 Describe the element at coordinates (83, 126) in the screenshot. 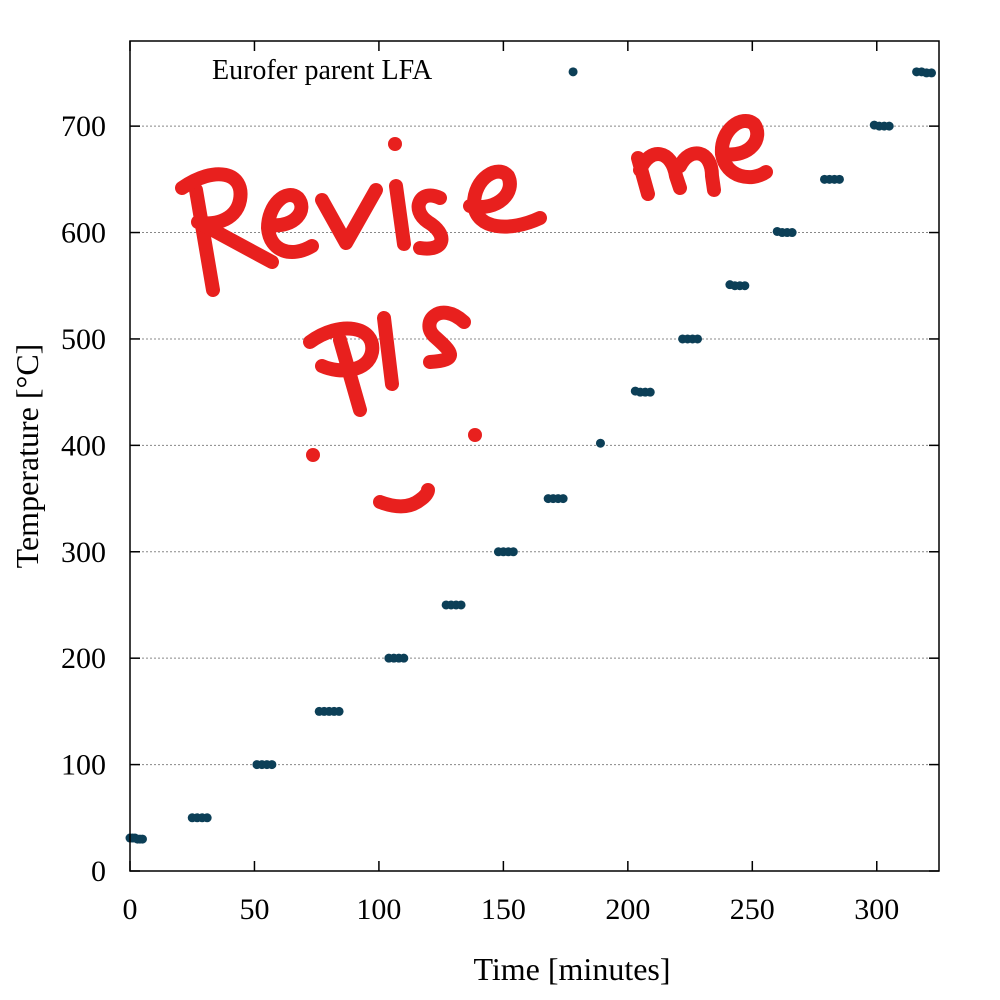

I see `y-tick-label: 700` at that location.